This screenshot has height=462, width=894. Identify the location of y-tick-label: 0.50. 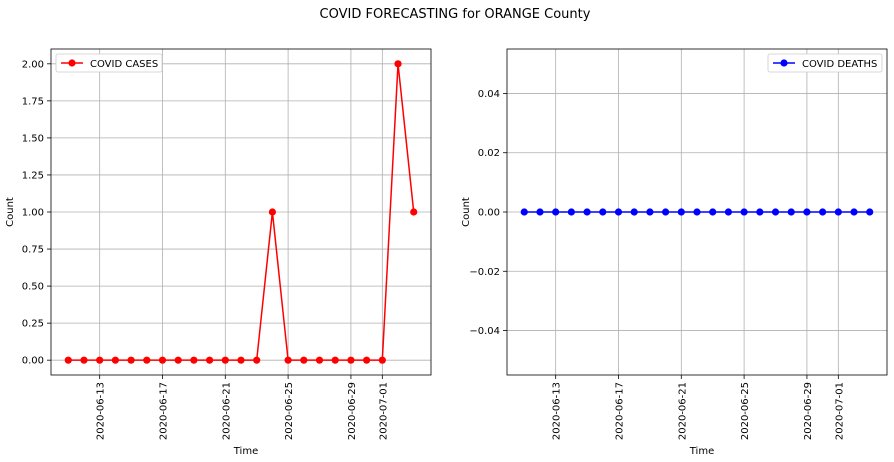
(33, 287).